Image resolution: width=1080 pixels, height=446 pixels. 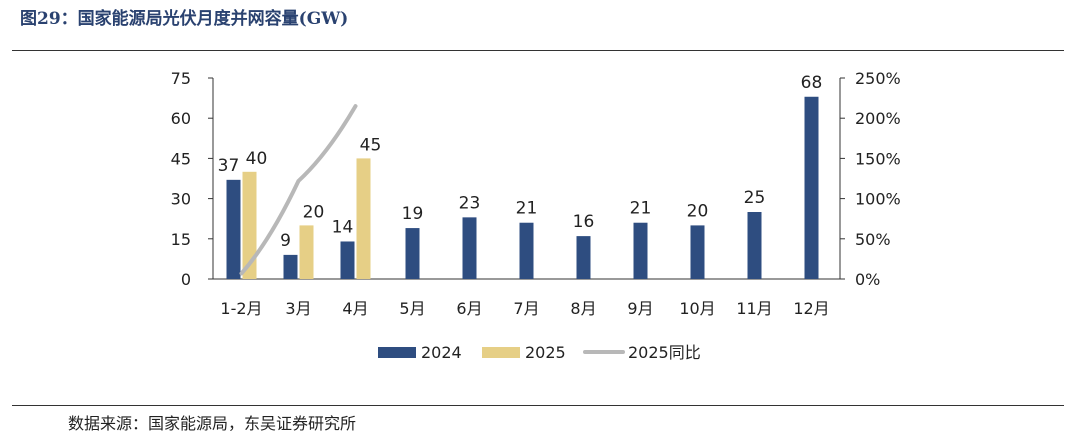 I want to click on x-tick-label: 5月, so click(x=412, y=308).